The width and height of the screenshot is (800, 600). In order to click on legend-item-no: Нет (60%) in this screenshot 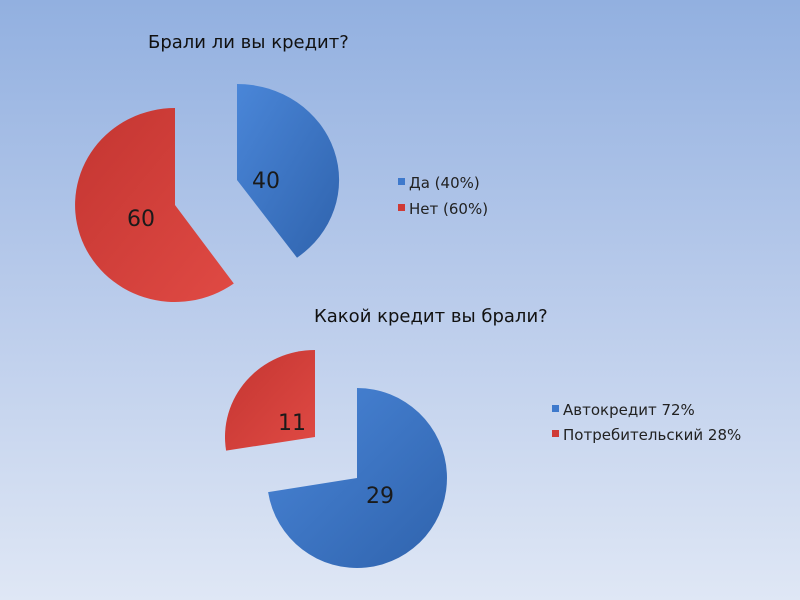, I will do `click(448, 209)`.